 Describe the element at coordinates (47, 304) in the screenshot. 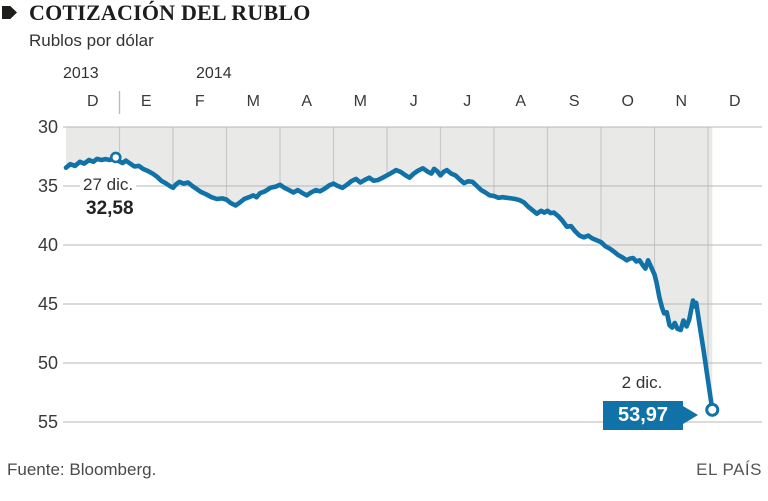

I see `y-axis-tick-label: 45` at that location.